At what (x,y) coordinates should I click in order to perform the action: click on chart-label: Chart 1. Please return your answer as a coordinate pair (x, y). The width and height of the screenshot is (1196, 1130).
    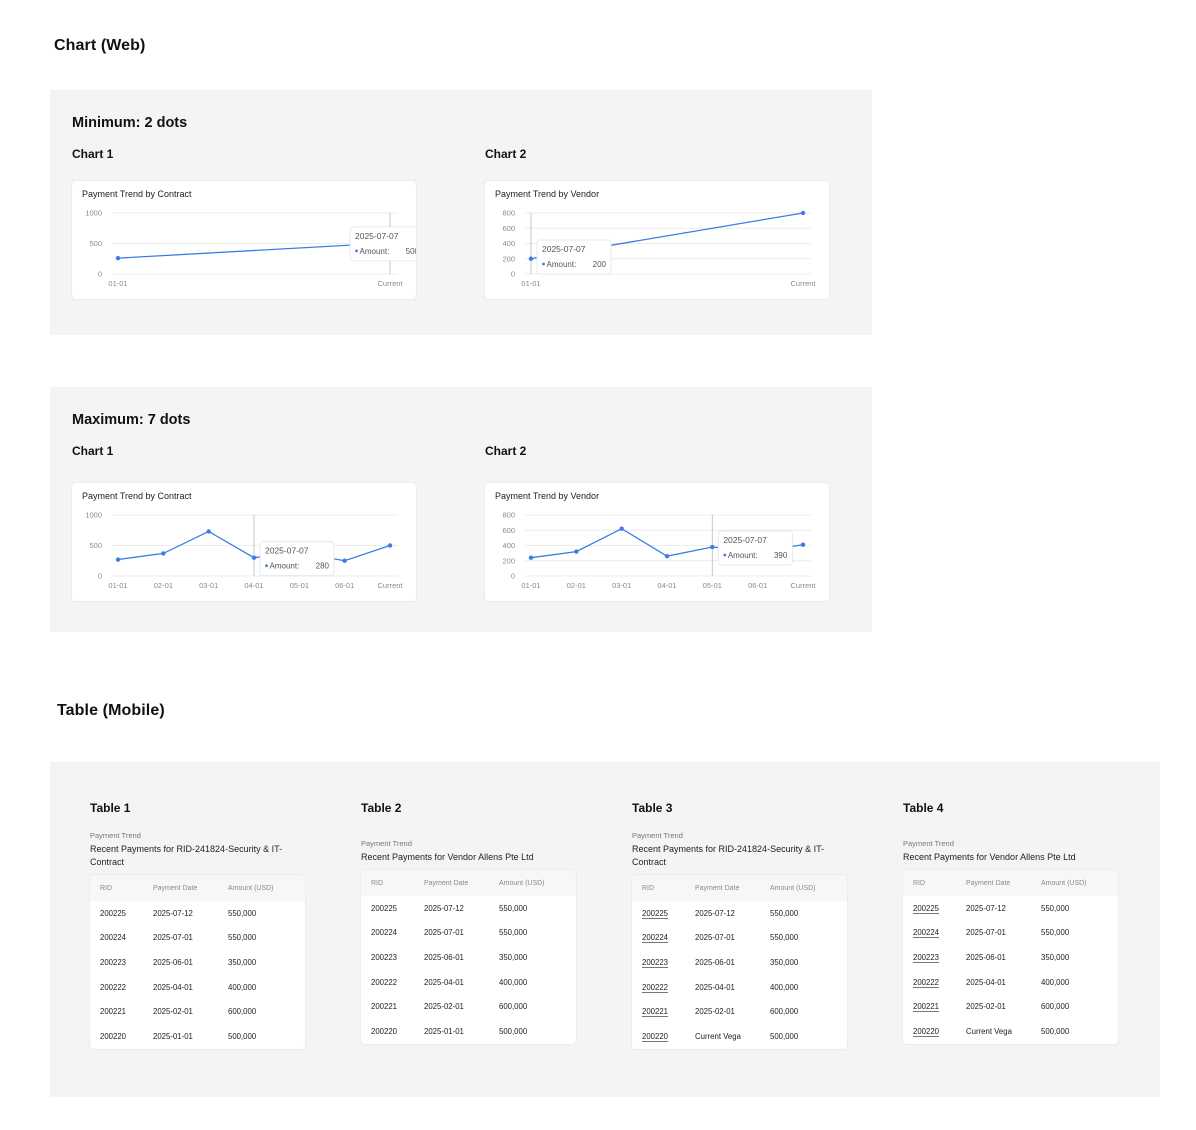
    Looking at the image, I should click on (93, 154).